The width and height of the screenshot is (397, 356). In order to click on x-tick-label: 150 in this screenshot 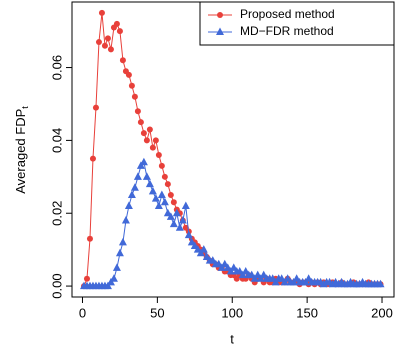, I will do `click(307, 312)`.